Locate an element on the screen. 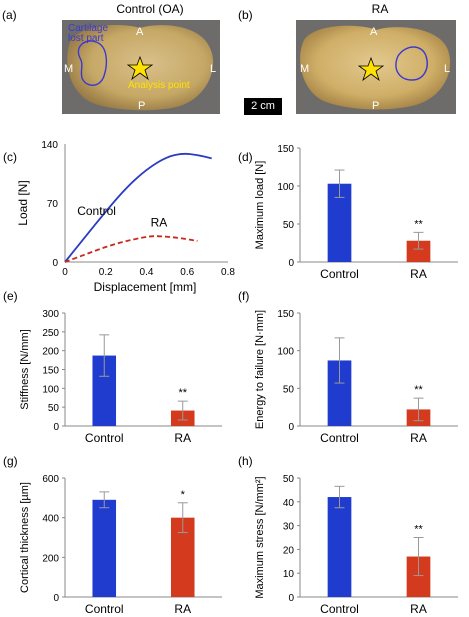 The image size is (469, 617). label-posterior-b: P is located at coordinates (376, 106).